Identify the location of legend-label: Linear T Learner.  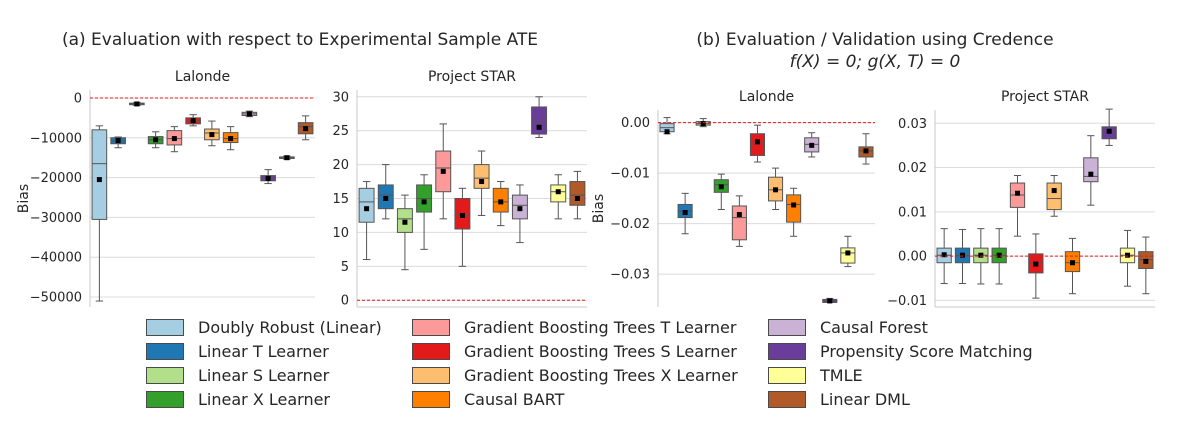
(263, 351).